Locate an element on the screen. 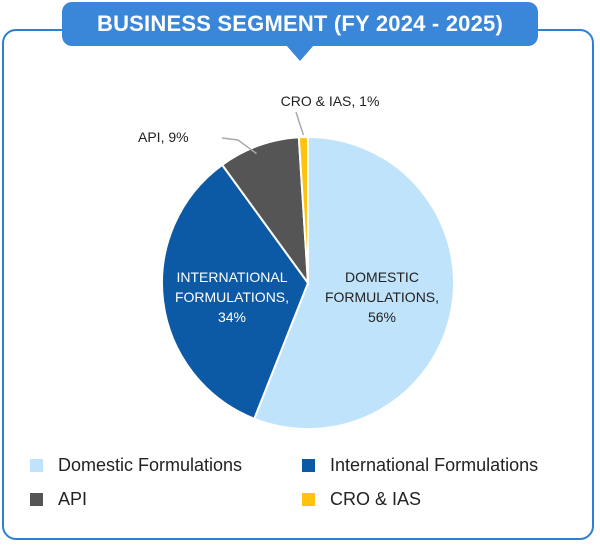  data-label-domestic: DOMESTIC FORMULATIONS, 56% is located at coordinates (382, 297).